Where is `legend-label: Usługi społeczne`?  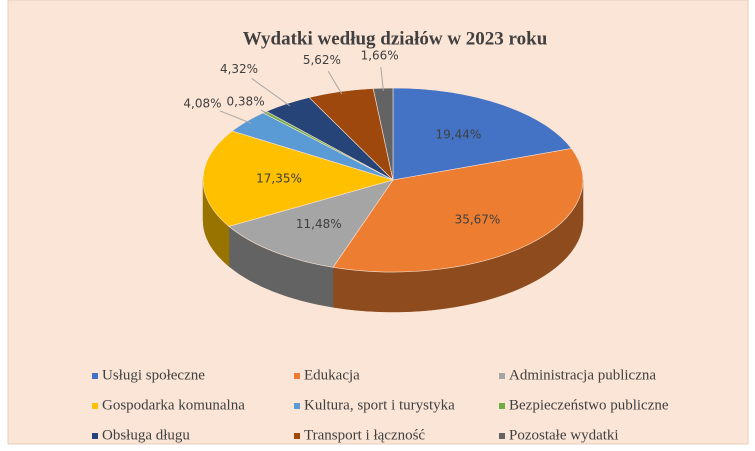
legend-label: Usługi społeczne is located at coordinates (153, 375).